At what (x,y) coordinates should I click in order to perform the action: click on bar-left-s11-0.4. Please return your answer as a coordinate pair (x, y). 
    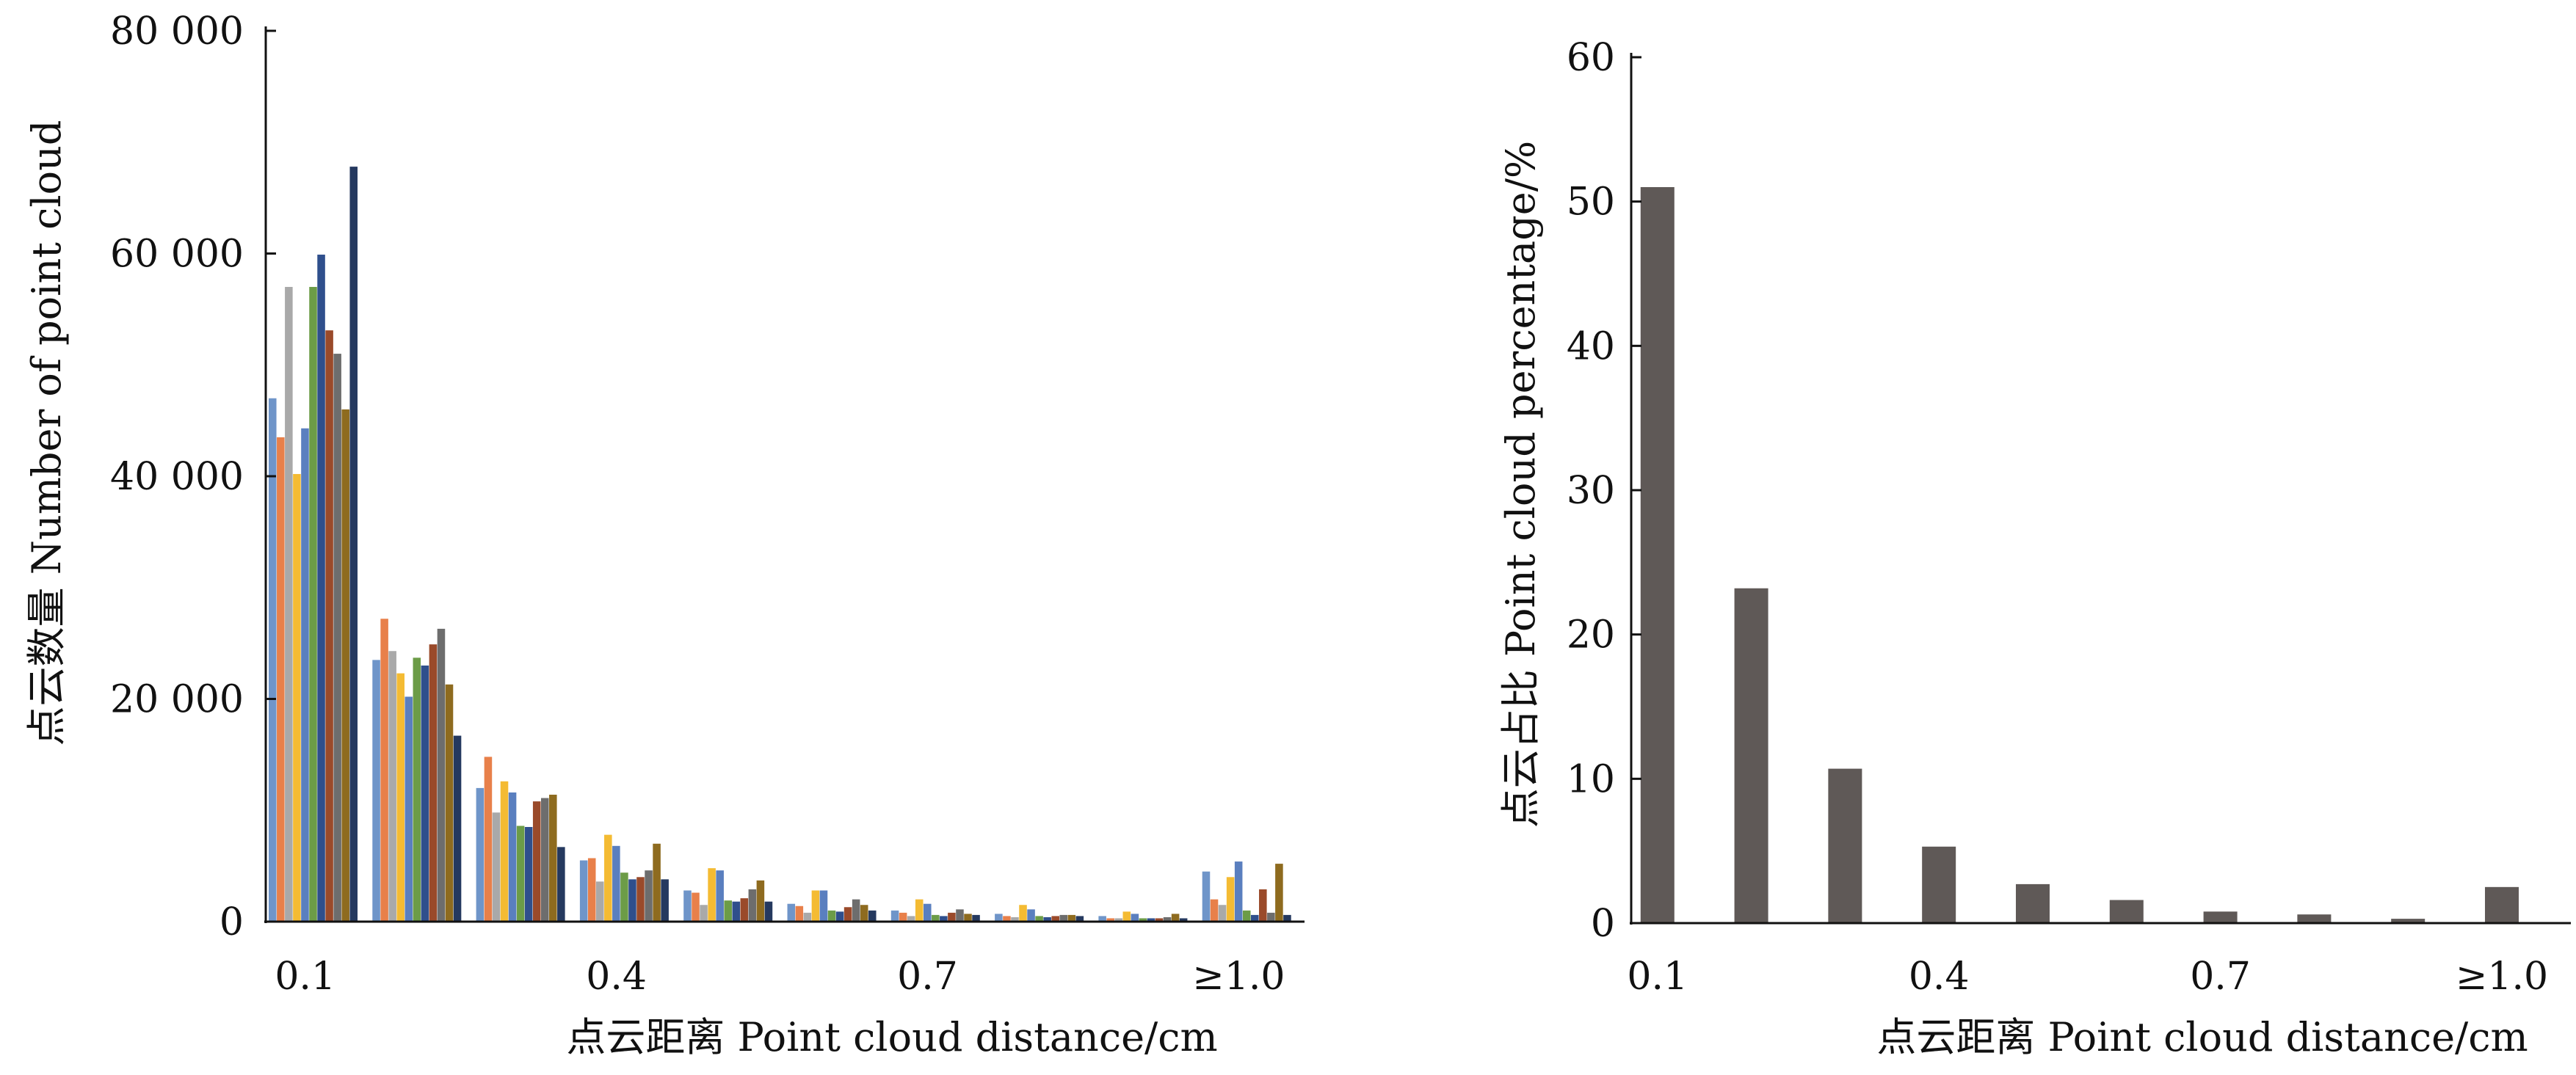
    Looking at the image, I should click on (665, 901).